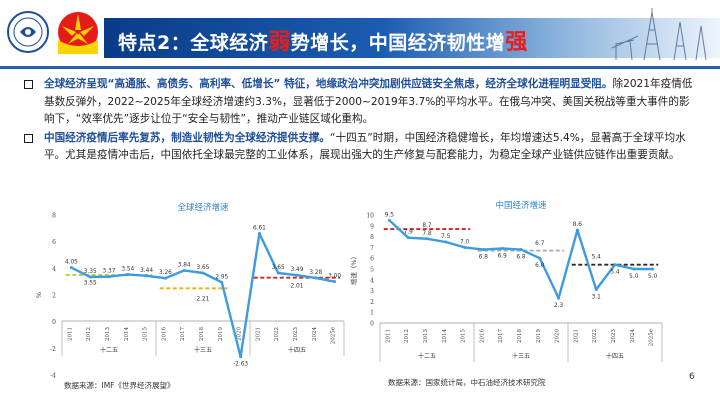  Describe the element at coordinates (659, 34) in the screenshot. I see `oil-rig-graphic-icon` at that location.